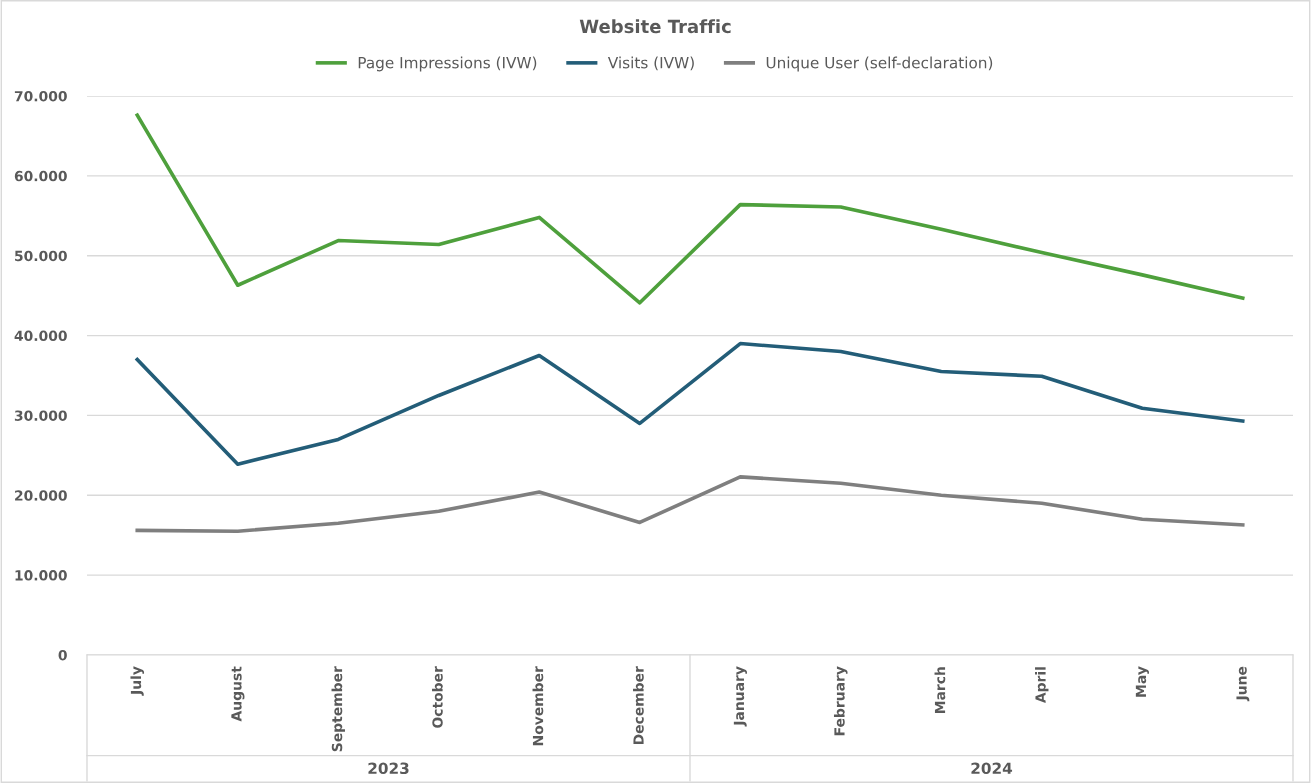 This screenshot has height=783, width=1311. What do you see at coordinates (40, 336) in the screenshot?
I see `y-tick-label: 40.000` at bounding box center [40, 336].